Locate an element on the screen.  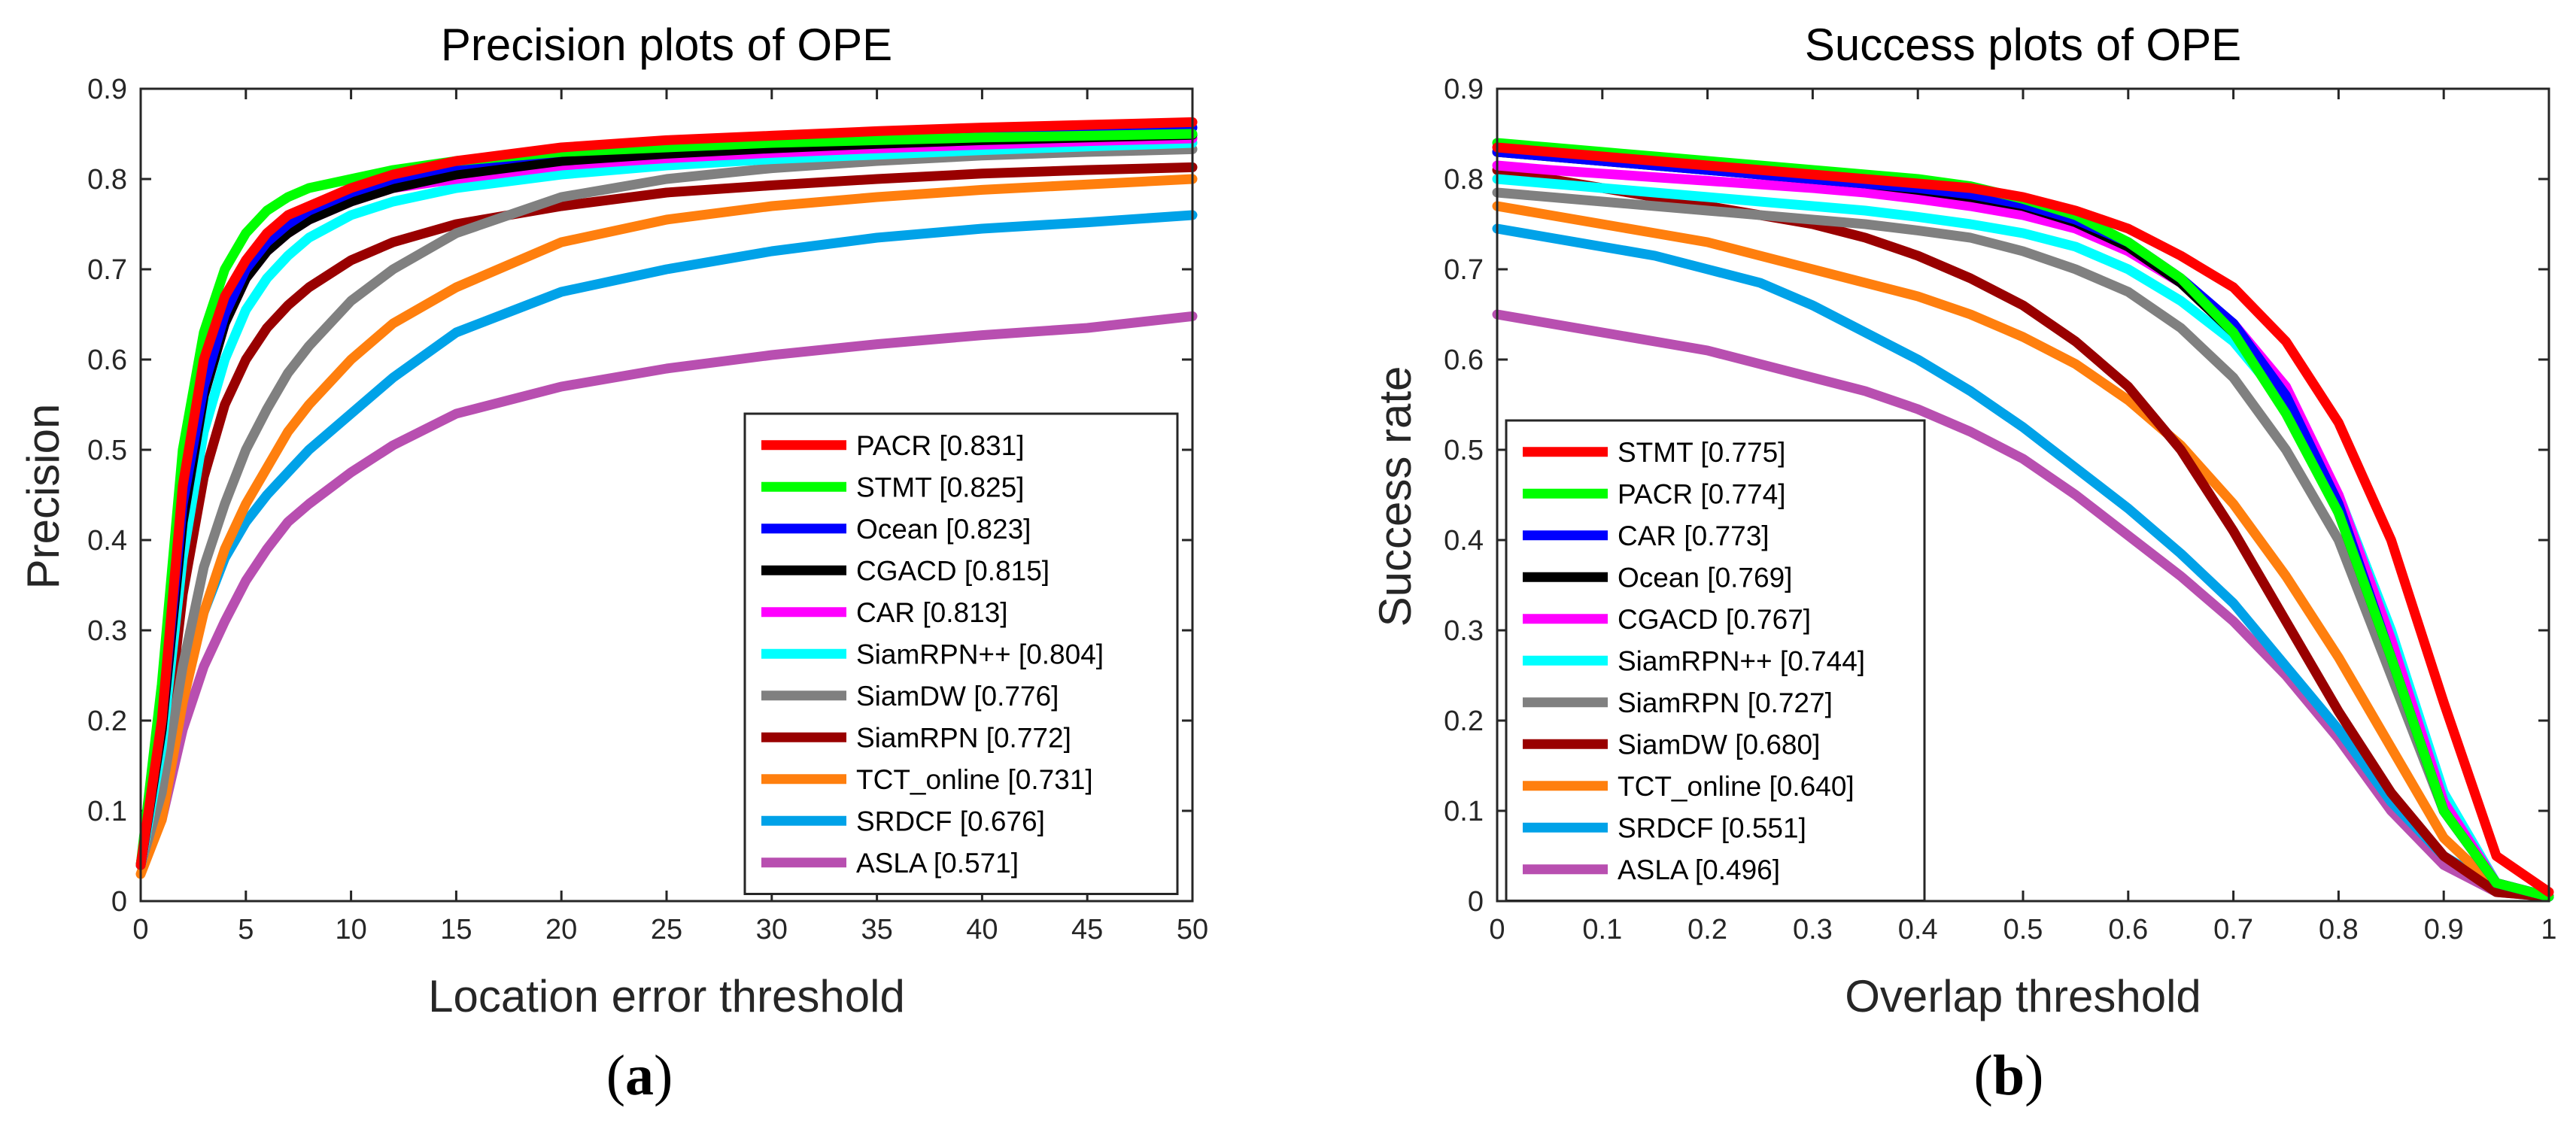
panel-b-xlabel: Overlap threshold is located at coordinates (2023, 996).